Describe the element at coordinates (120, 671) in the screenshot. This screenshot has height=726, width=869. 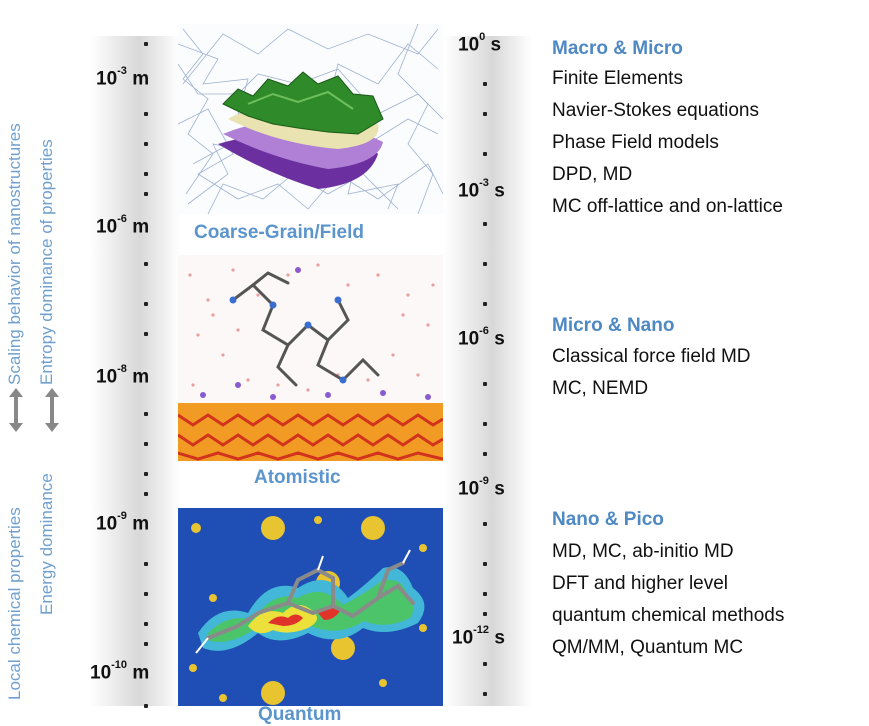
I see `length-label-1e-10: 10-10 m` at that location.